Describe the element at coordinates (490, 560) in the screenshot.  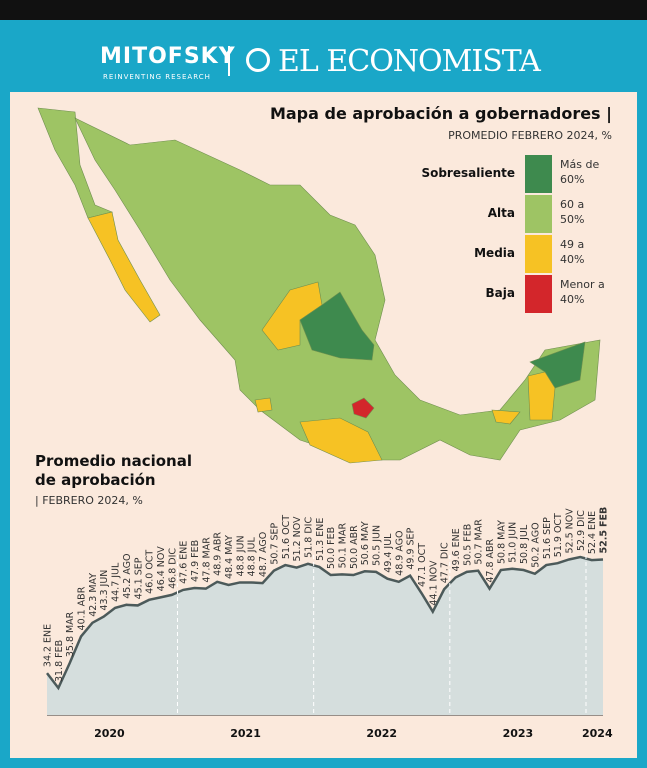
I see `data-label: 47.8 ABR` at that location.